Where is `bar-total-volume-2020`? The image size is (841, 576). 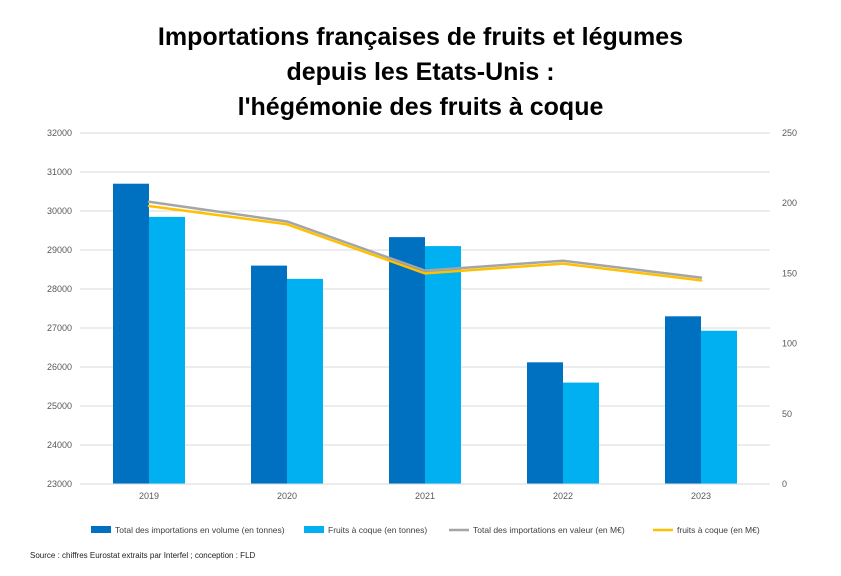
bar-total-volume-2020 is located at coordinates (269, 374).